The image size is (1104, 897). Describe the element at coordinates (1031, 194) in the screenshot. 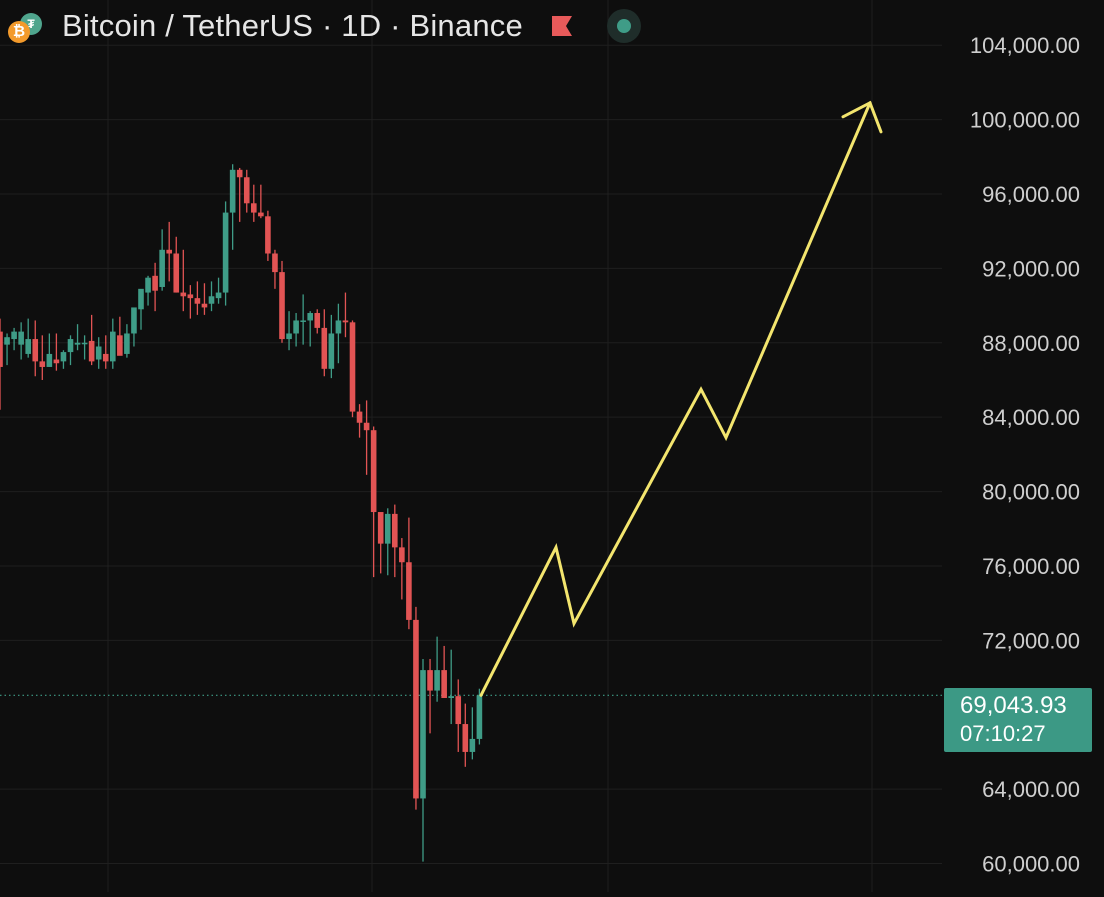

I see `y-tick-label: 96,000.00` at that location.